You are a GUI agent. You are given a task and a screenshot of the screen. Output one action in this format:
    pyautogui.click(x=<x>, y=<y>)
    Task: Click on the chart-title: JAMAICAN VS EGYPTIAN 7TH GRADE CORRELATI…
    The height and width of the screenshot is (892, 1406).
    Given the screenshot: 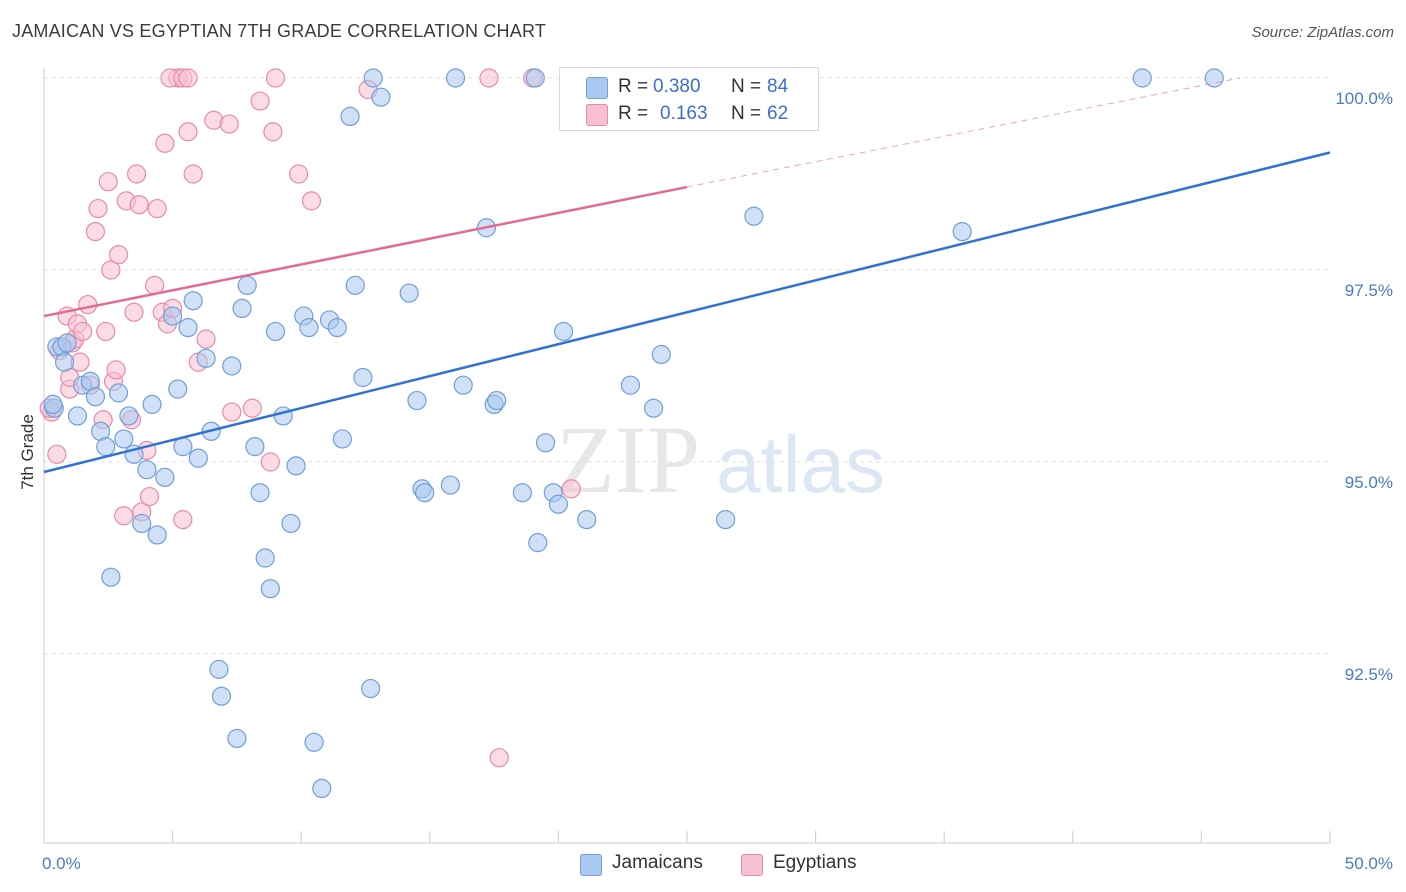 What is the action you would take?
    pyautogui.click(x=279, y=31)
    